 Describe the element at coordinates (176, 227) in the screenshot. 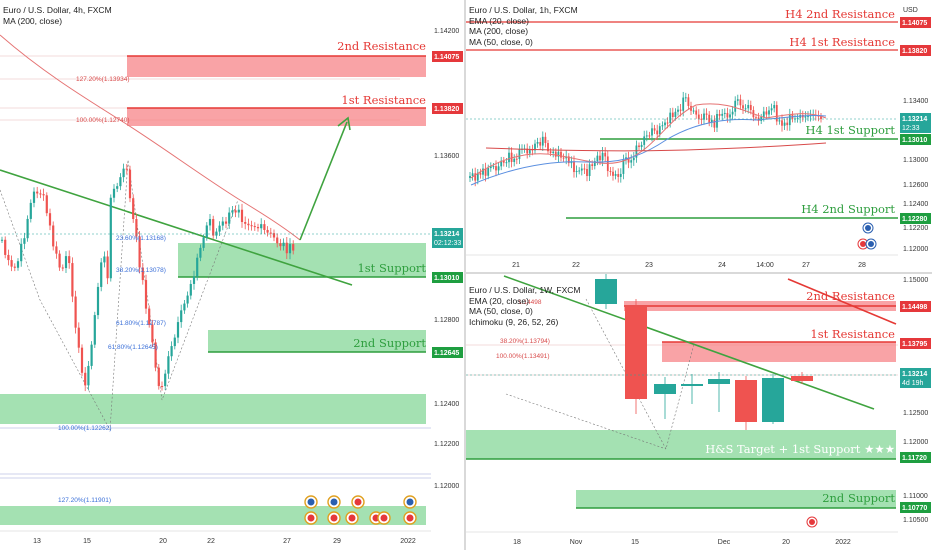

I see `trendline` at that location.